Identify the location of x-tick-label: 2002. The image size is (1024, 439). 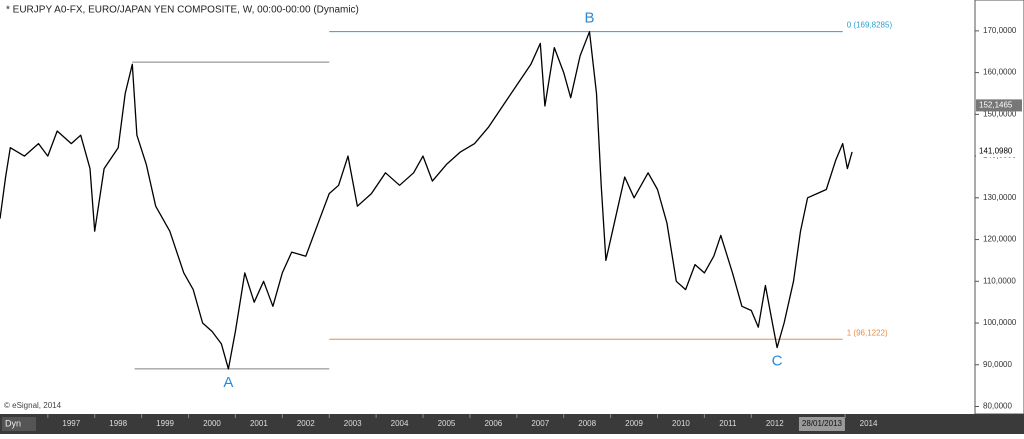
(306, 423).